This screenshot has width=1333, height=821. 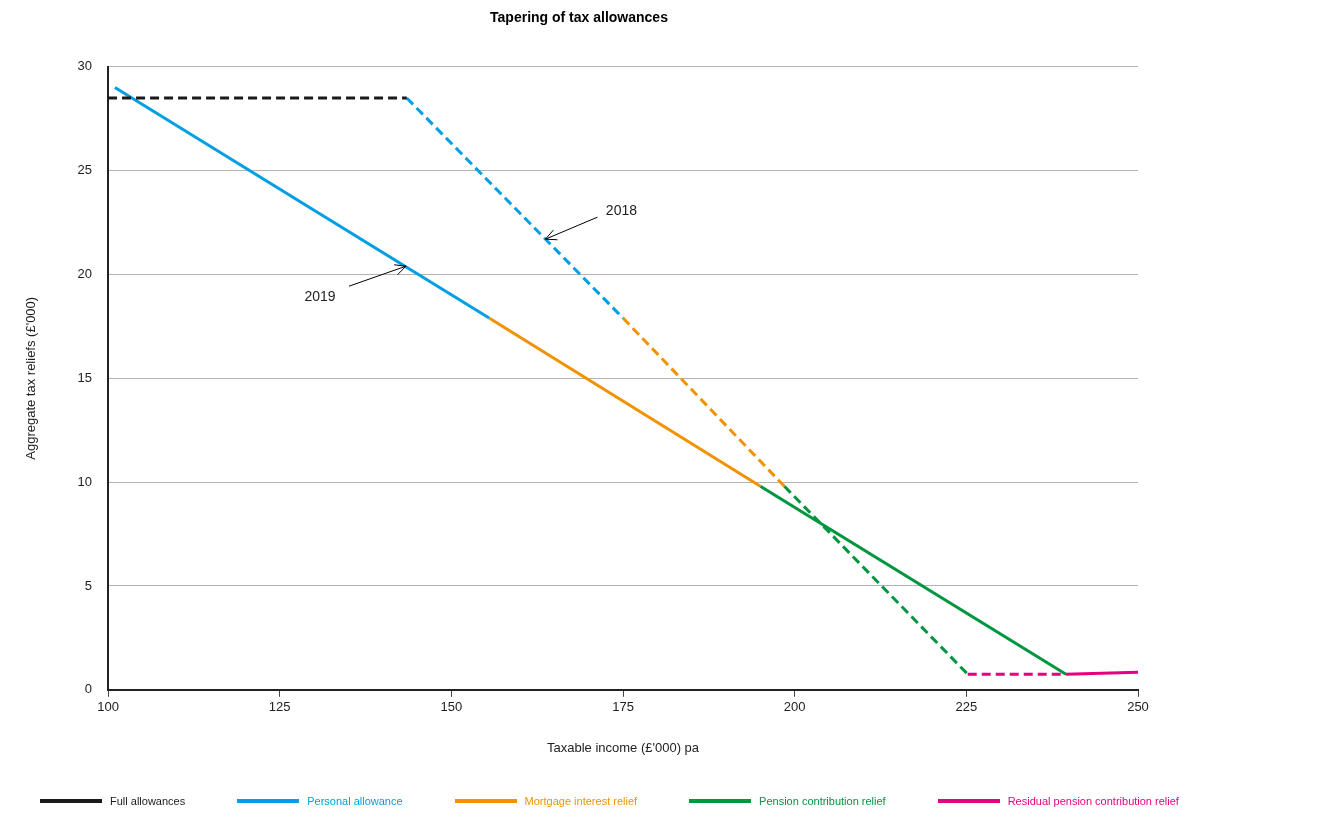 I want to click on y-tick-label: 20, so click(x=85, y=274).